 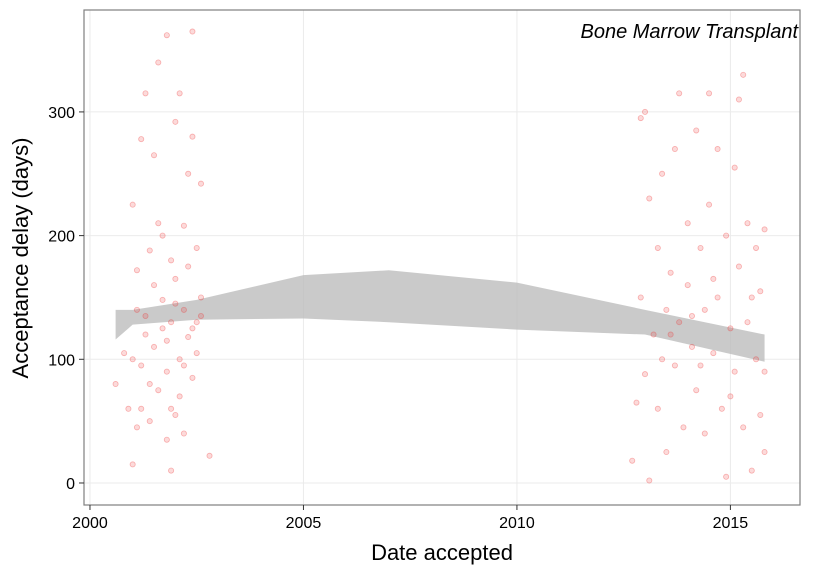 I want to click on y-tick-label: 200, so click(x=61, y=237).